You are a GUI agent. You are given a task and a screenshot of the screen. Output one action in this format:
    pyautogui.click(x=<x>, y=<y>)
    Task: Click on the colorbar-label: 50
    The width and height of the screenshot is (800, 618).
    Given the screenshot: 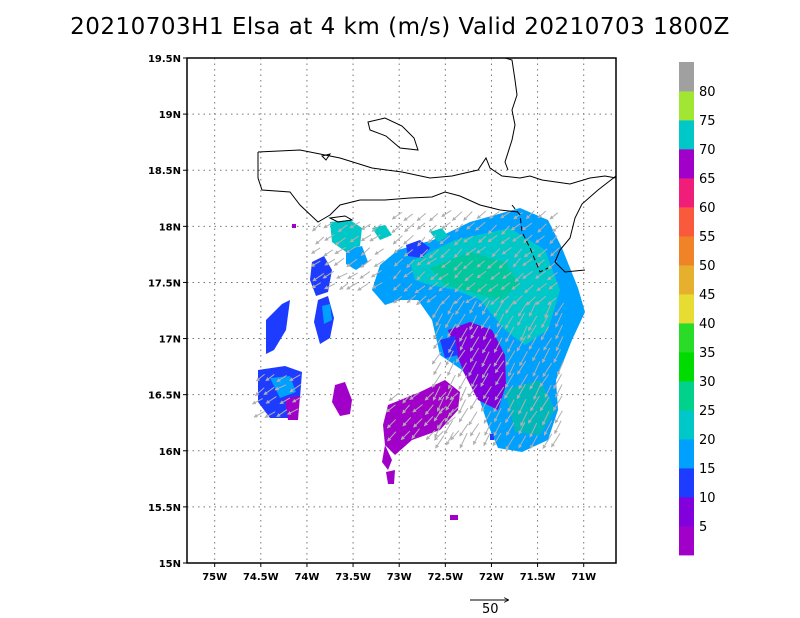 What is the action you would take?
    pyautogui.click(x=707, y=266)
    